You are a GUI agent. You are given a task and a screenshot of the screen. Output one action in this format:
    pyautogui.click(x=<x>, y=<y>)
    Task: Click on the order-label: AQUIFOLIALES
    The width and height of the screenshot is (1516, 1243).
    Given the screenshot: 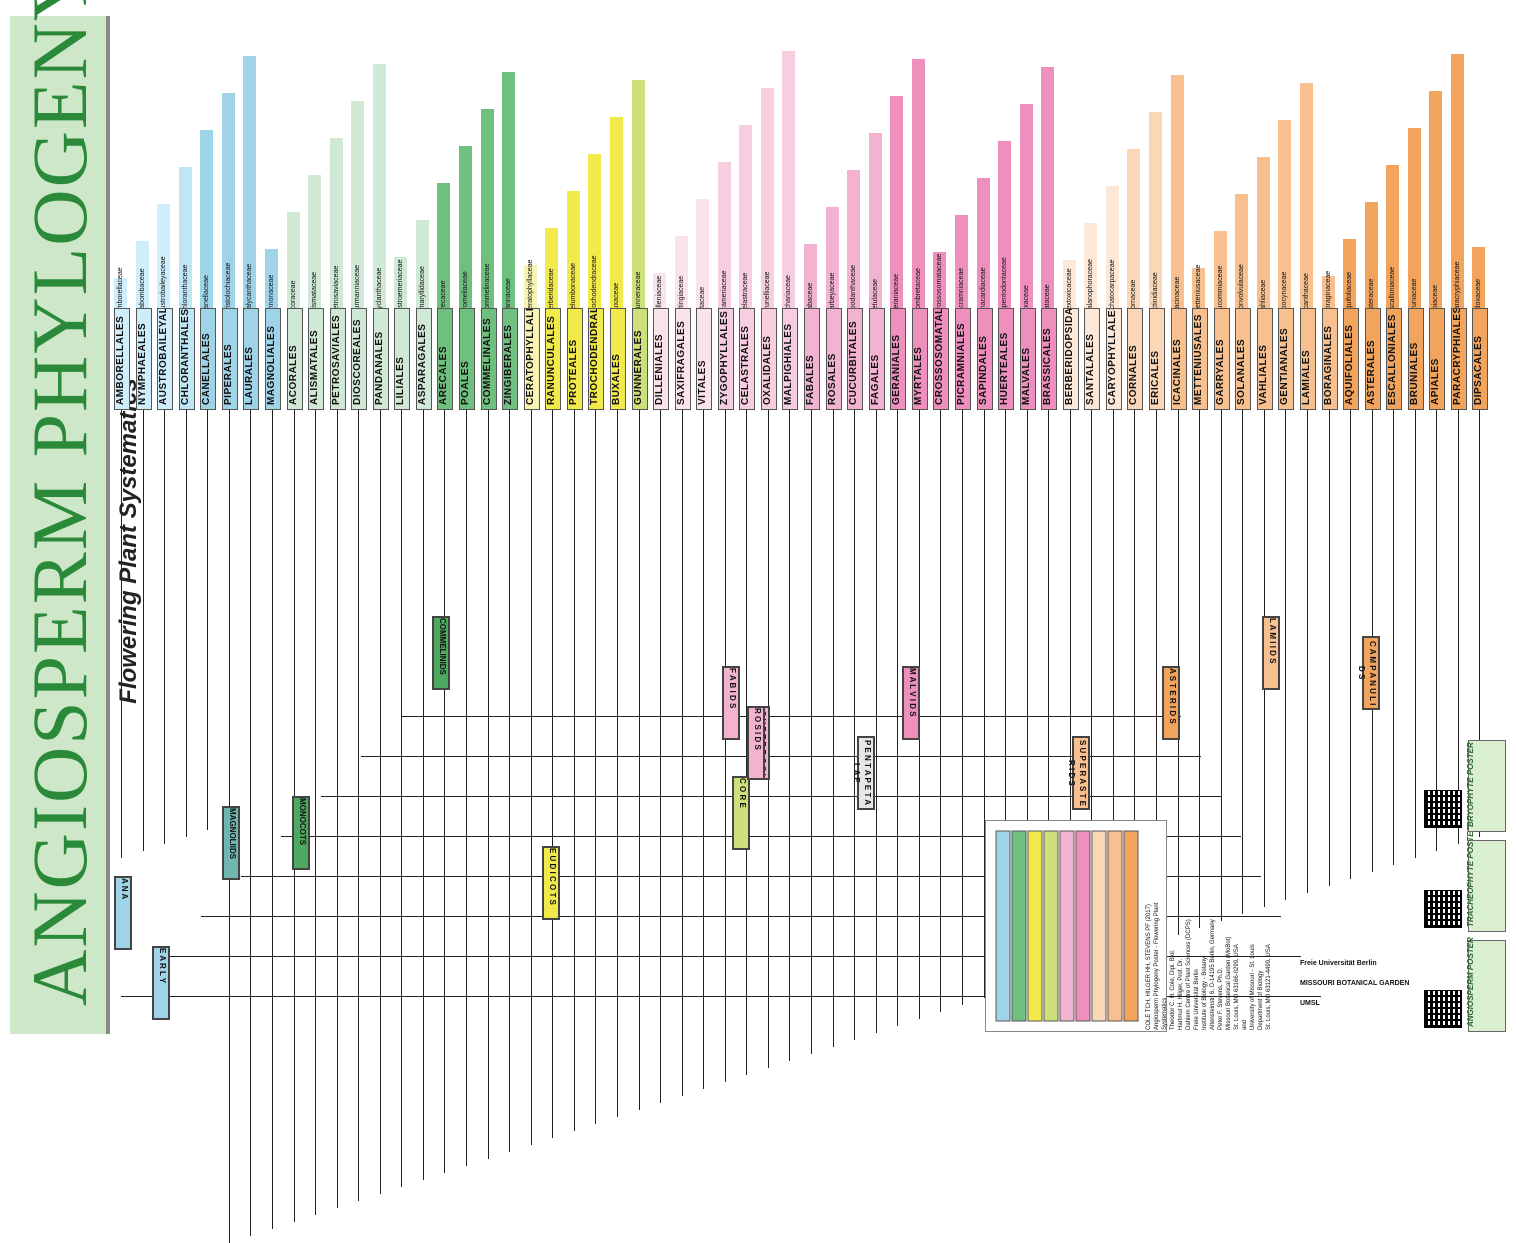 What is the action you would take?
    pyautogui.click(x=1350, y=364)
    